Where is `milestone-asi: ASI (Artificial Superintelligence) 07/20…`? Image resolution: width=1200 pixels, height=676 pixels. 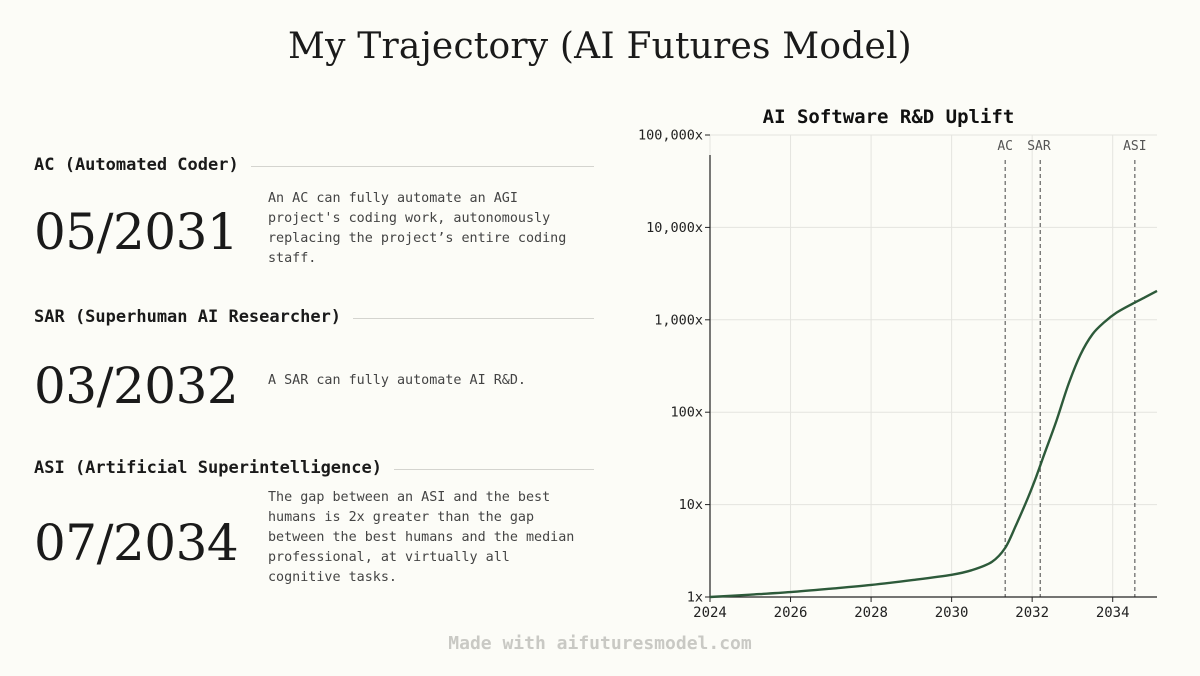
milestone-asi: ASI (Artificial Superintelligence) 07/20… is located at coordinates (314, 521).